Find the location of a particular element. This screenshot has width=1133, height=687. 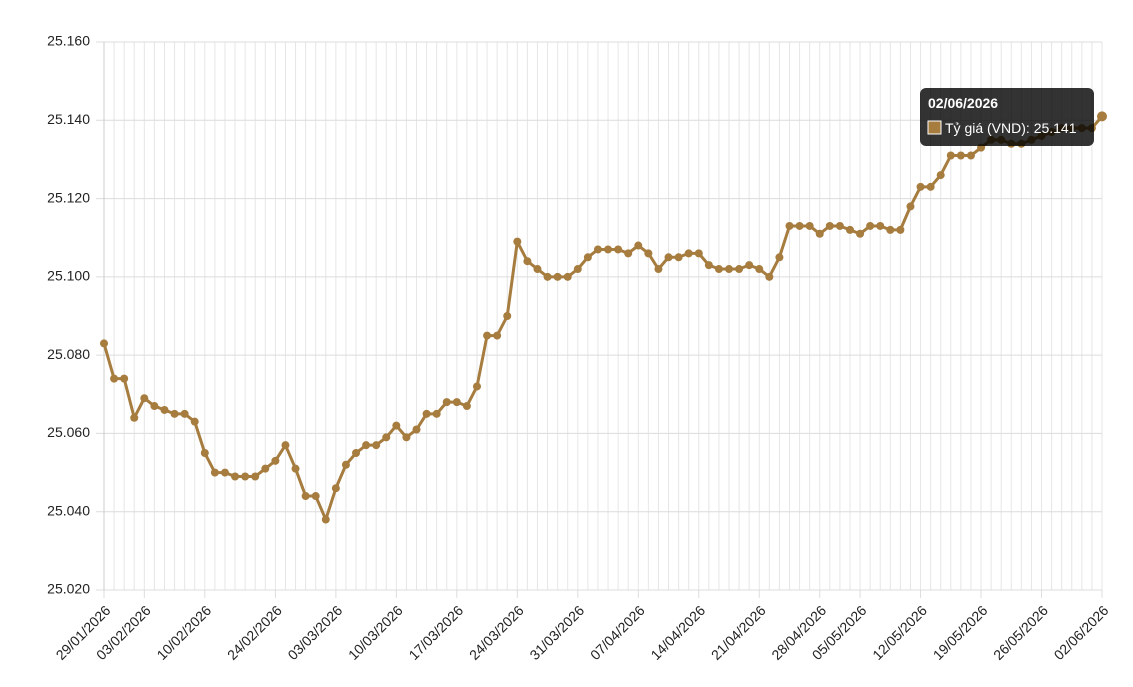

y-tick-label: 25.040 is located at coordinates (68, 510).